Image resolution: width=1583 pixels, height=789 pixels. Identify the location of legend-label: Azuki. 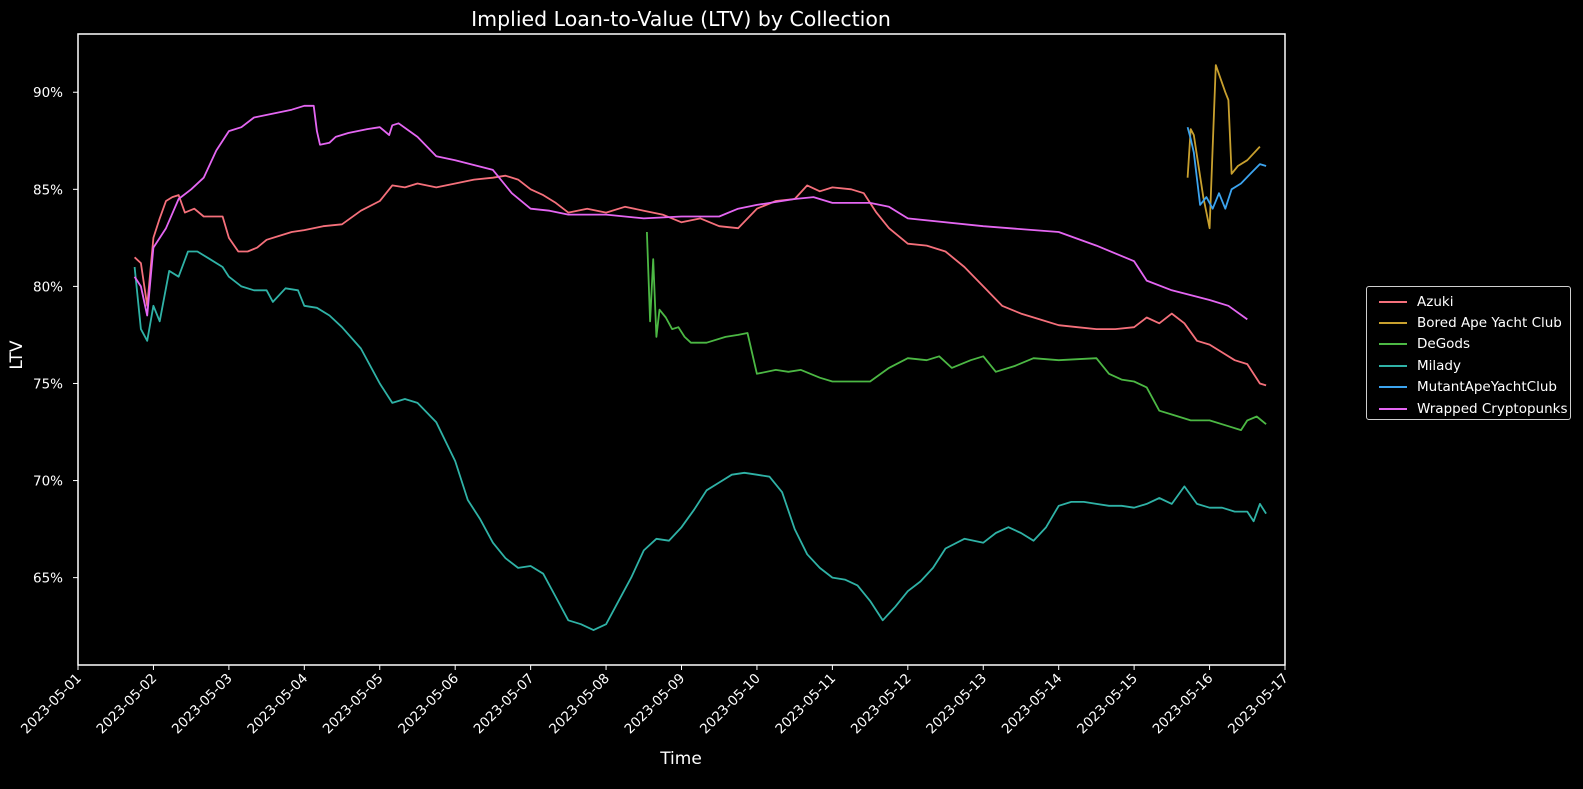
(1435, 301).